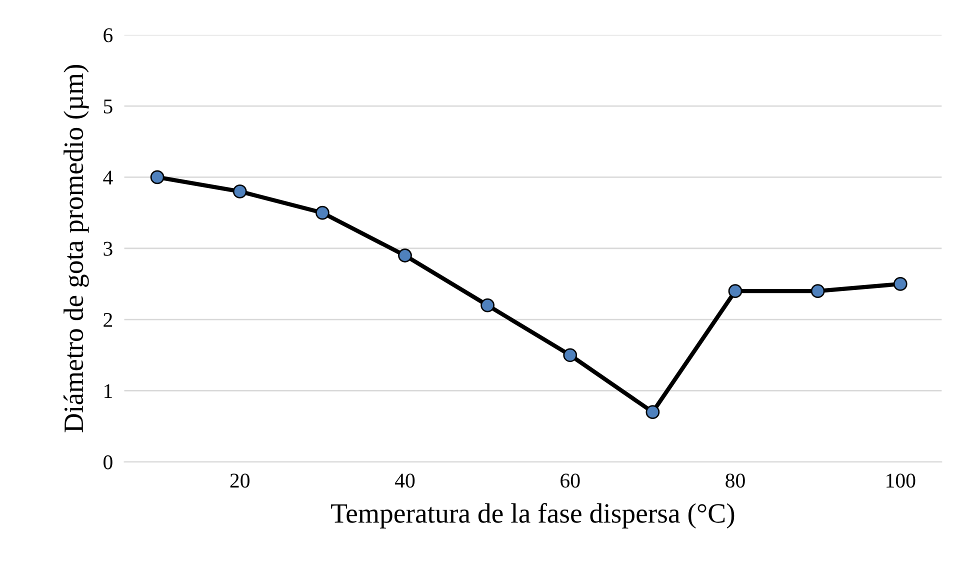 The height and width of the screenshot is (581, 956). I want to click on y-tick-label: 0, so click(108, 462).